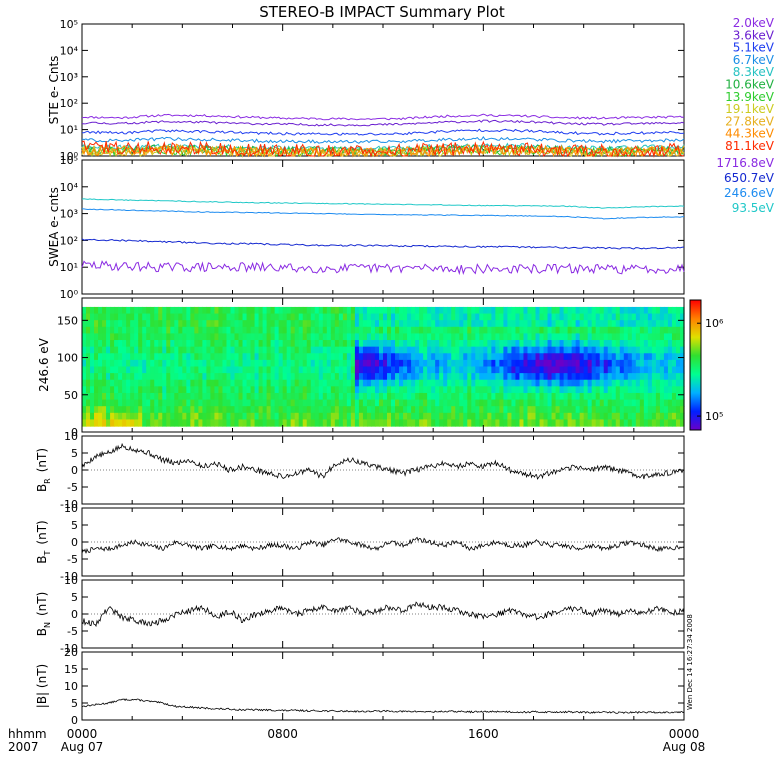 The image size is (780, 784). Describe the element at coordinates (754, 23) in the screenshot. I see `ste-legend-entry: 2.0keV` at that location.